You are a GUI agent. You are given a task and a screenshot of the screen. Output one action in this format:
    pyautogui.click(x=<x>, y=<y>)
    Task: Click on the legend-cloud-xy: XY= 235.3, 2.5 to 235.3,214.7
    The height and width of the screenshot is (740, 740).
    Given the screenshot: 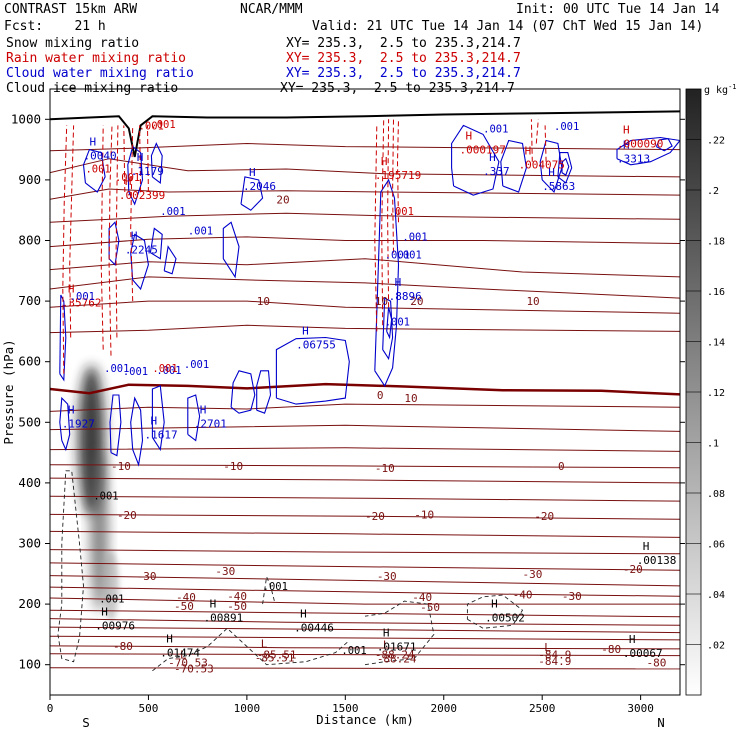 What is the action you would take?
    pyautogui.click(x=403, y=73)
    